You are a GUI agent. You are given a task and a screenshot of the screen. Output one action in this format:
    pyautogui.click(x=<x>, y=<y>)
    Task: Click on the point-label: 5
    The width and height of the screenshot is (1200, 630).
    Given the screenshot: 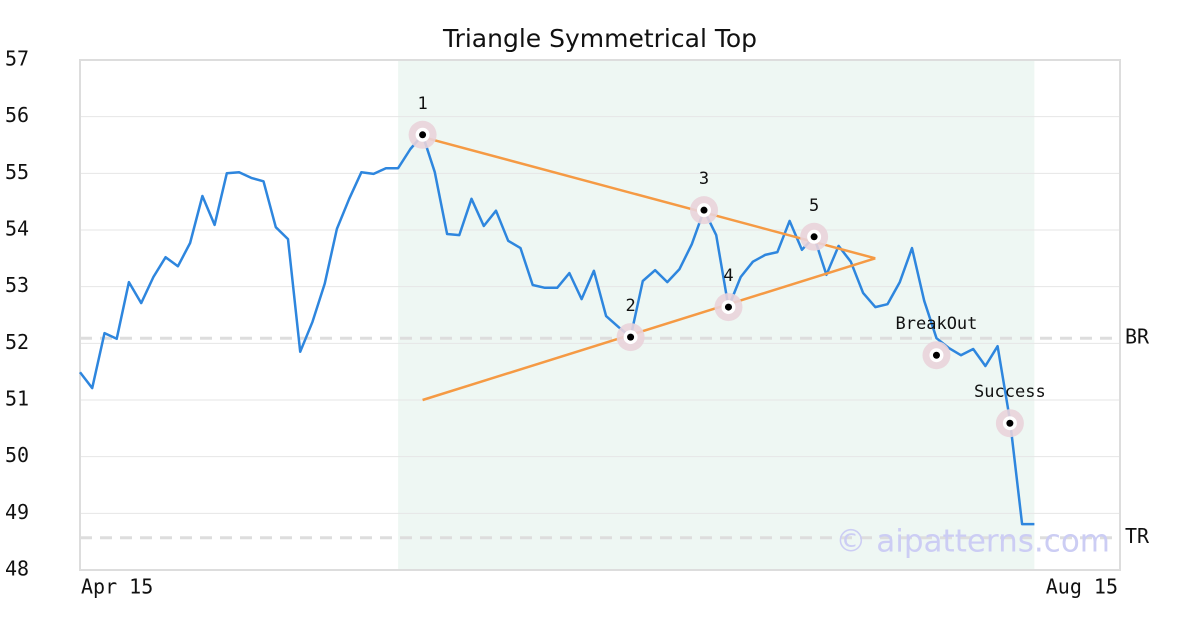 What is the action you would take?
    pyautogui.click(x=814, y=206)
    